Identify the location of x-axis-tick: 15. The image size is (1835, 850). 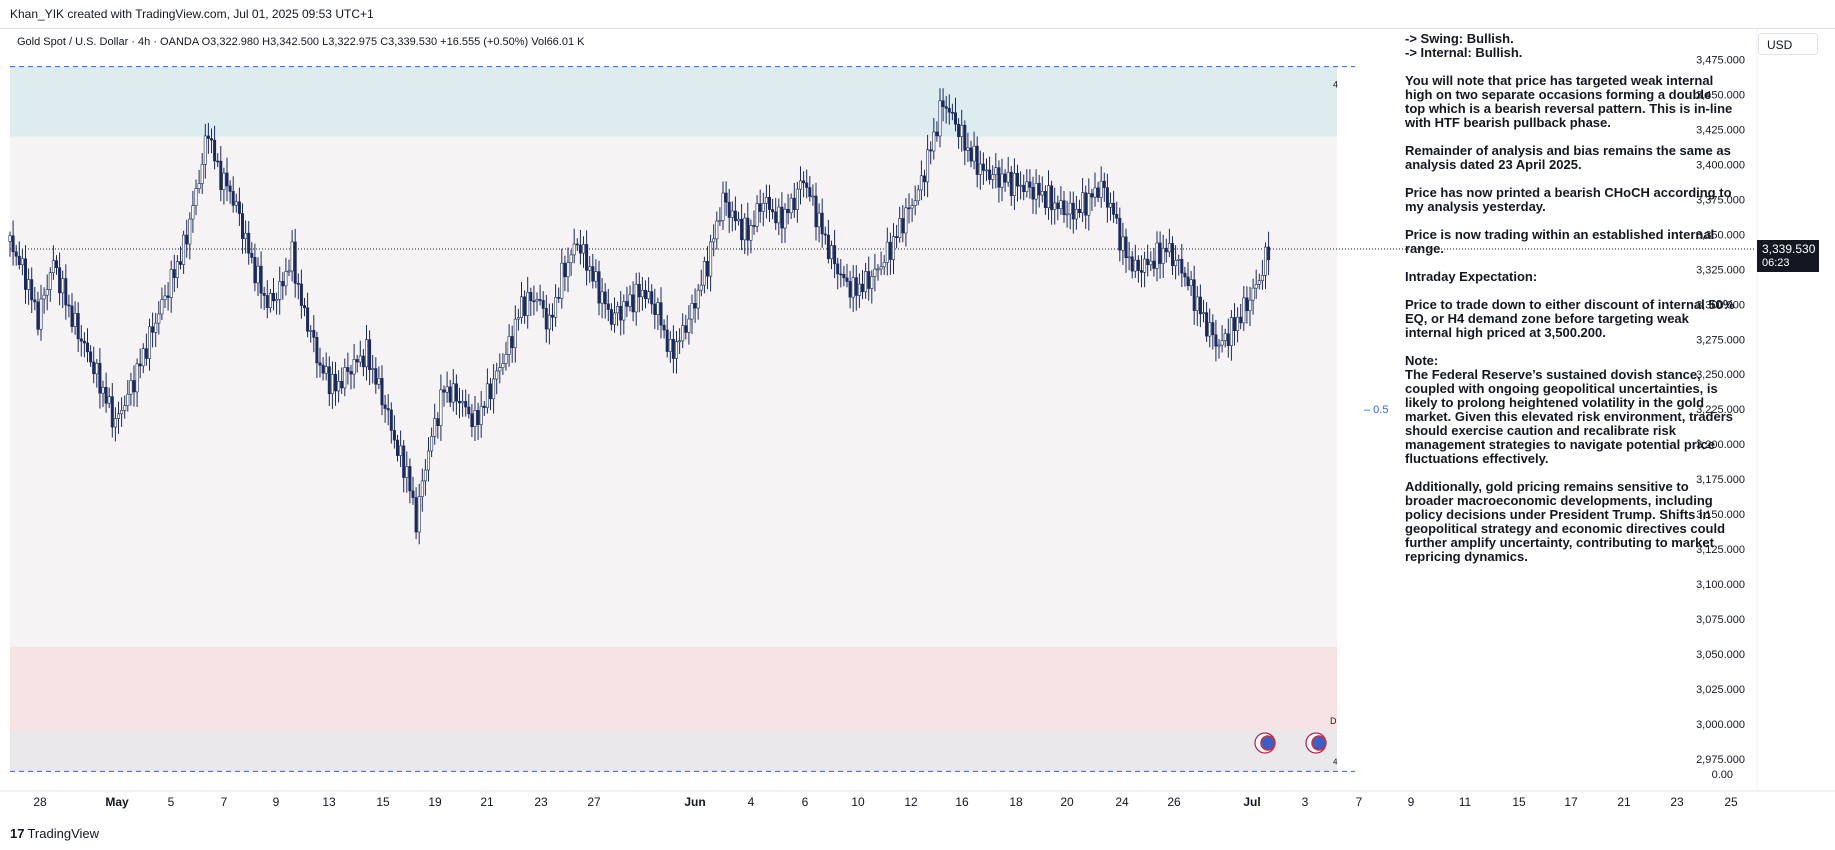
(1519, 802).